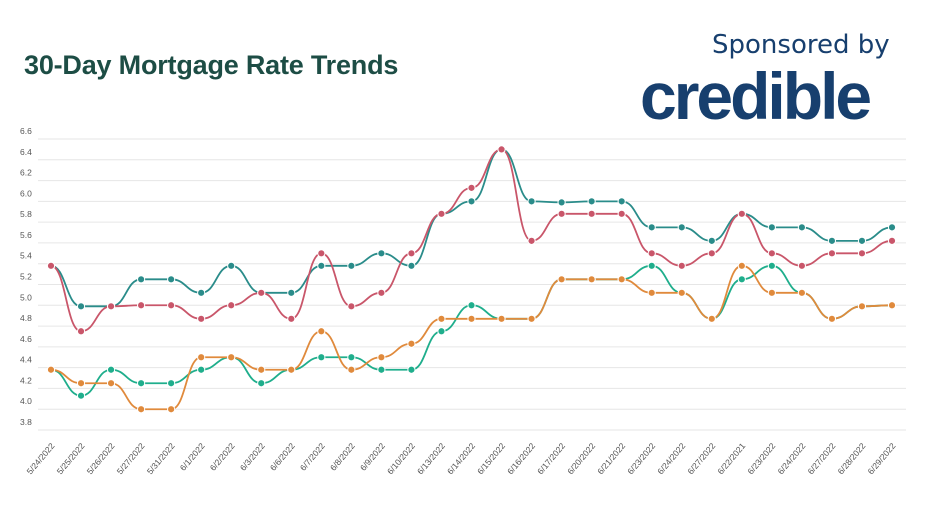 This screenshot has height=524, width=932. I want to click on x-tick-label: 6/3/2022, so click(252, 457).